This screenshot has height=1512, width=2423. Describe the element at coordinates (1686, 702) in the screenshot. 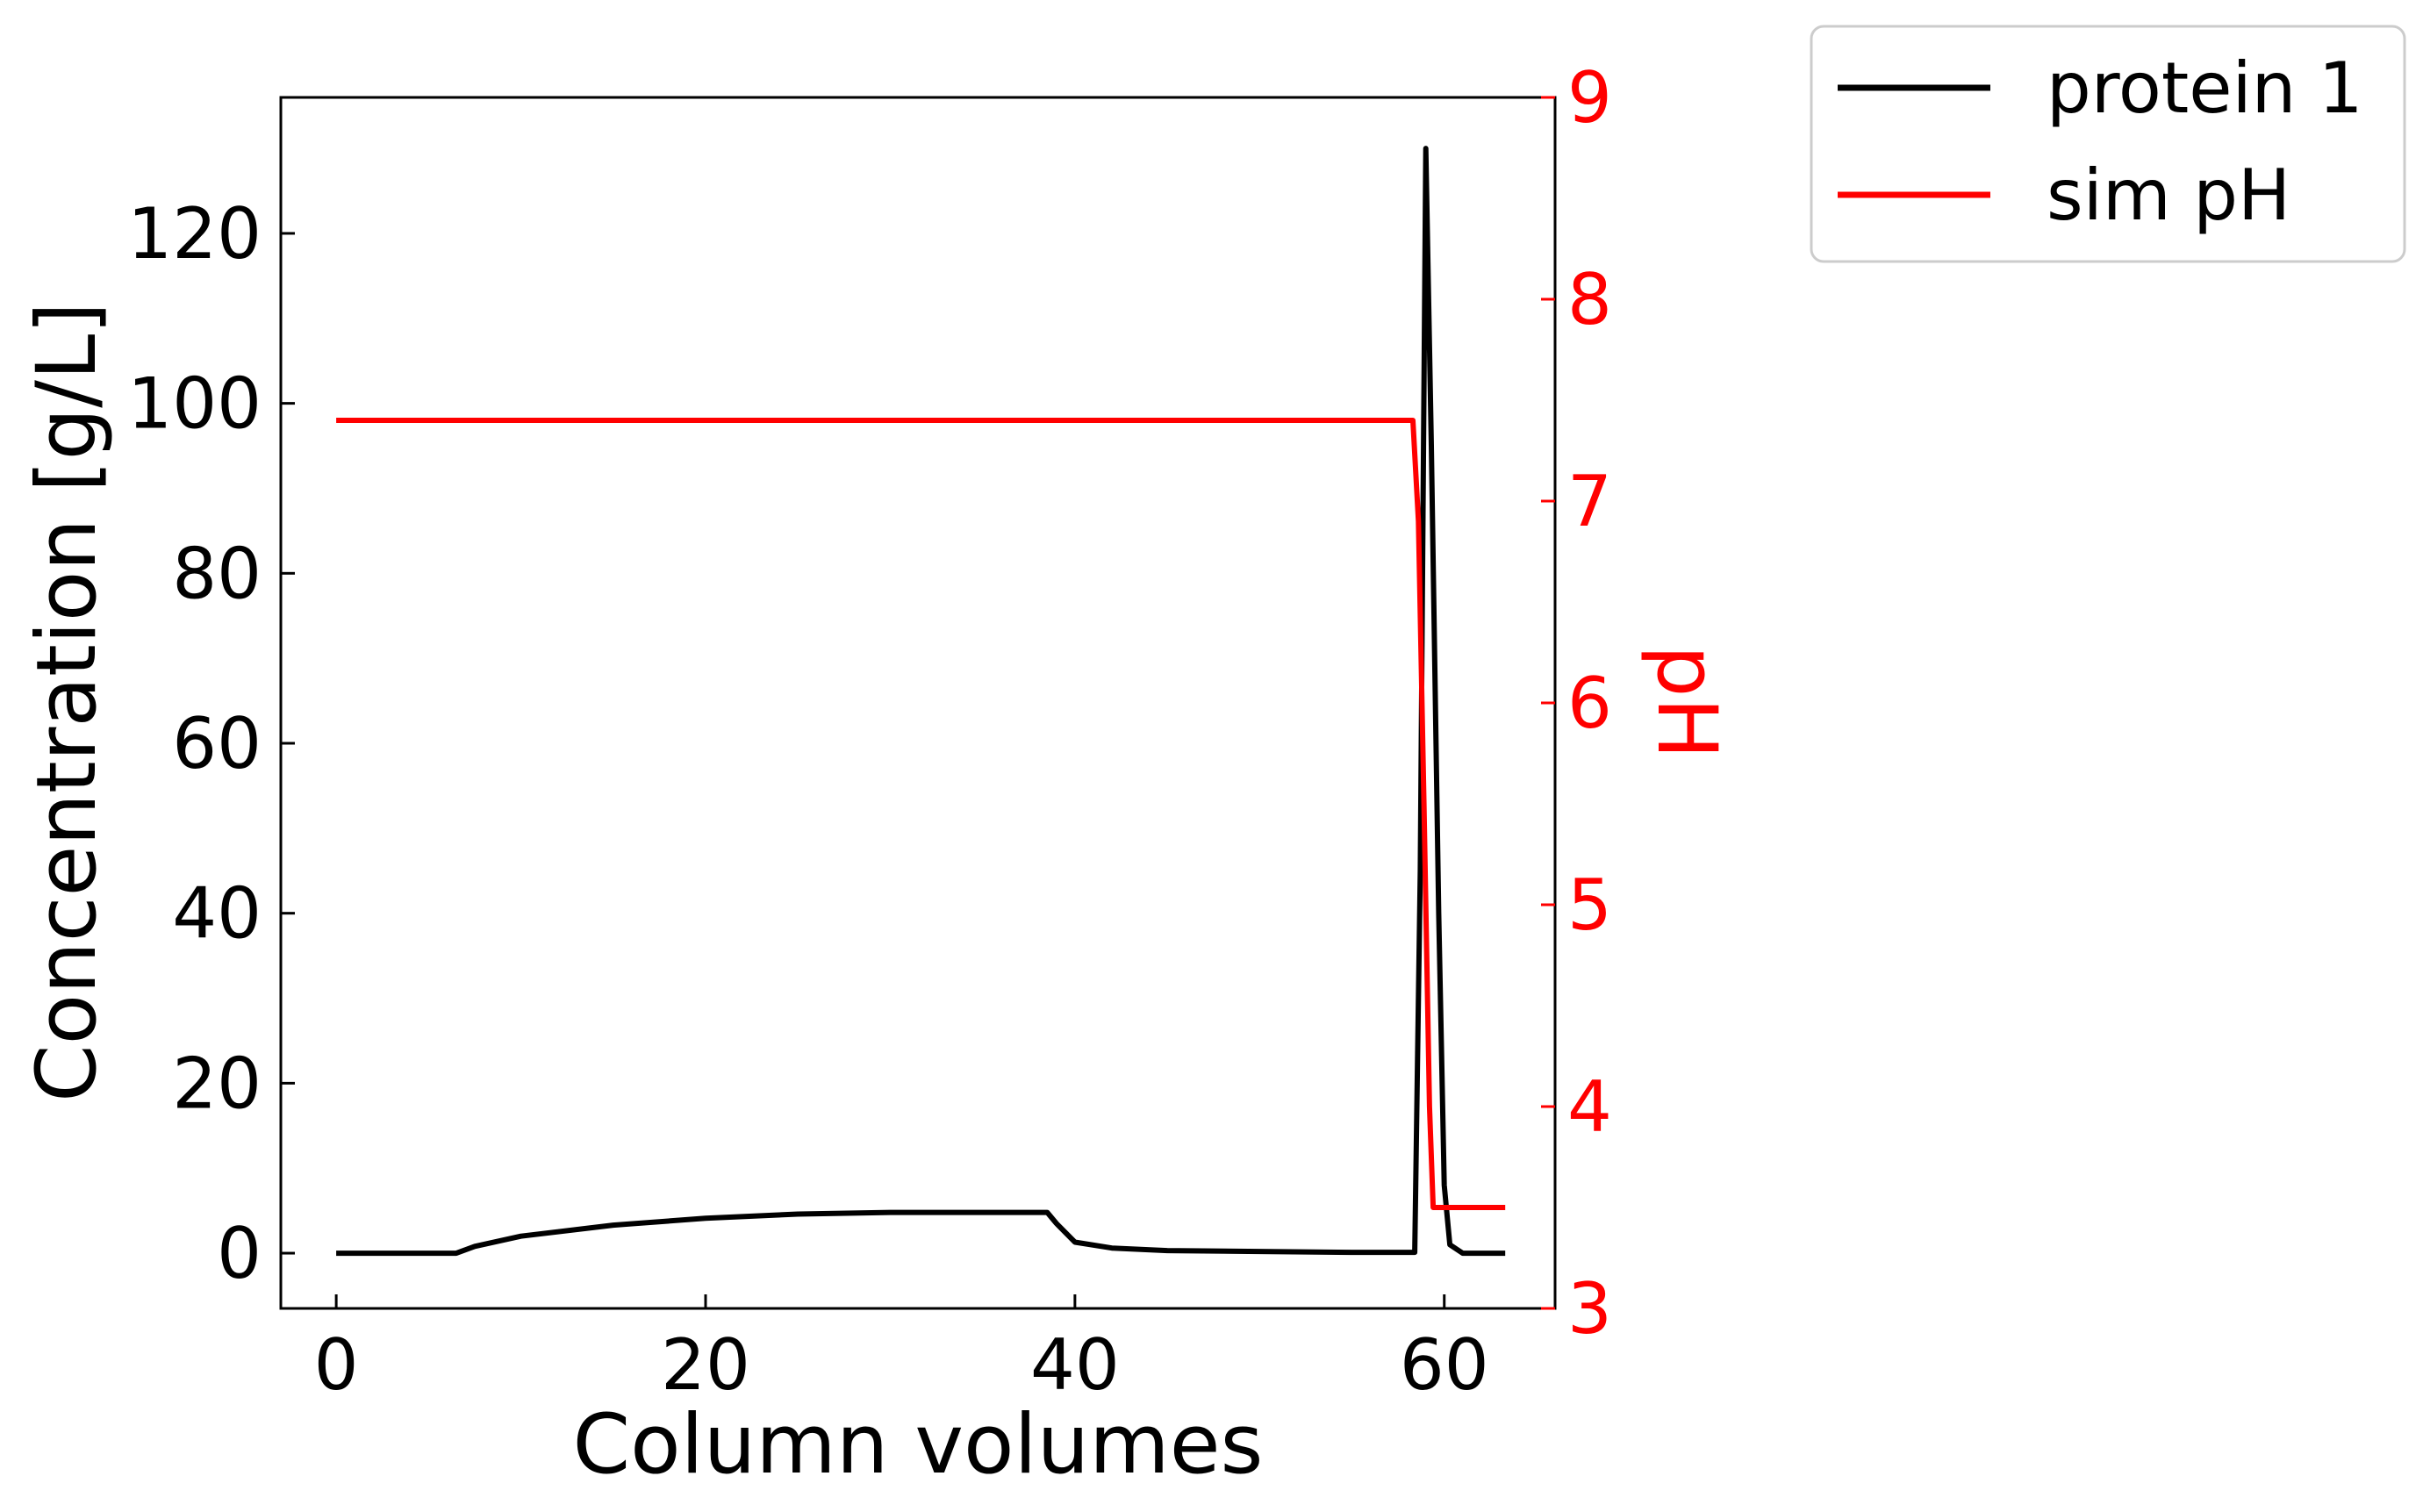

I see `y2-axis-title: pH` at that location.